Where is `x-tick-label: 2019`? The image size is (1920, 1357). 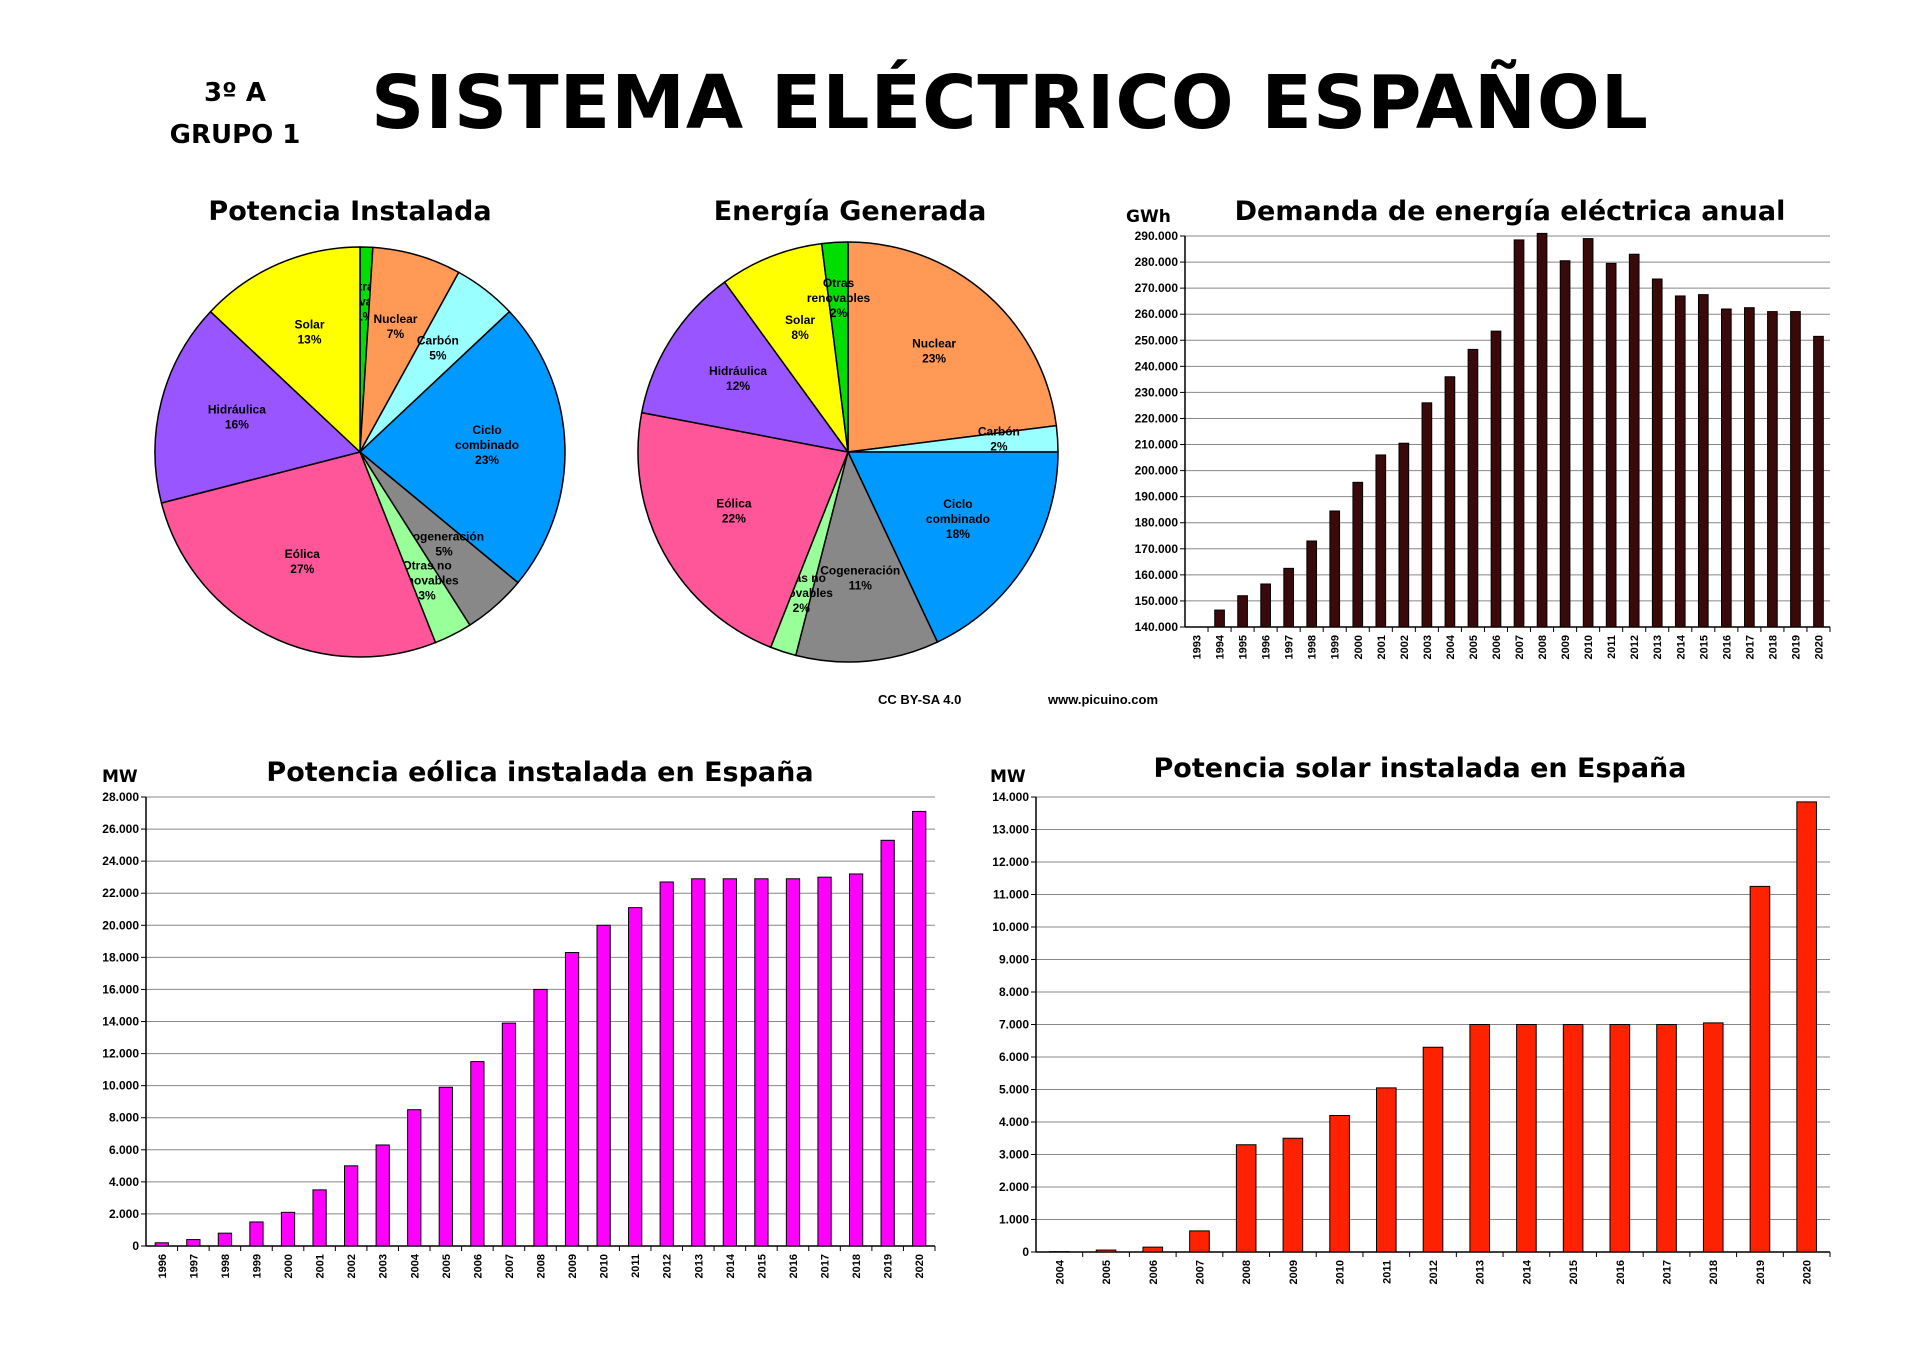 x-tick-label: 2019 is located at coordinates (889, 1266).